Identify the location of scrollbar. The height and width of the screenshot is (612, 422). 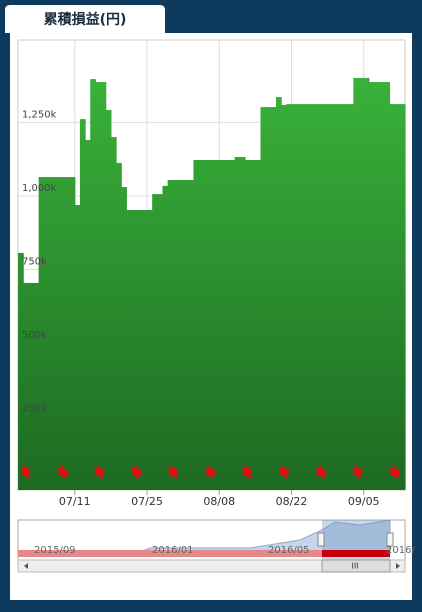
(211, 566).